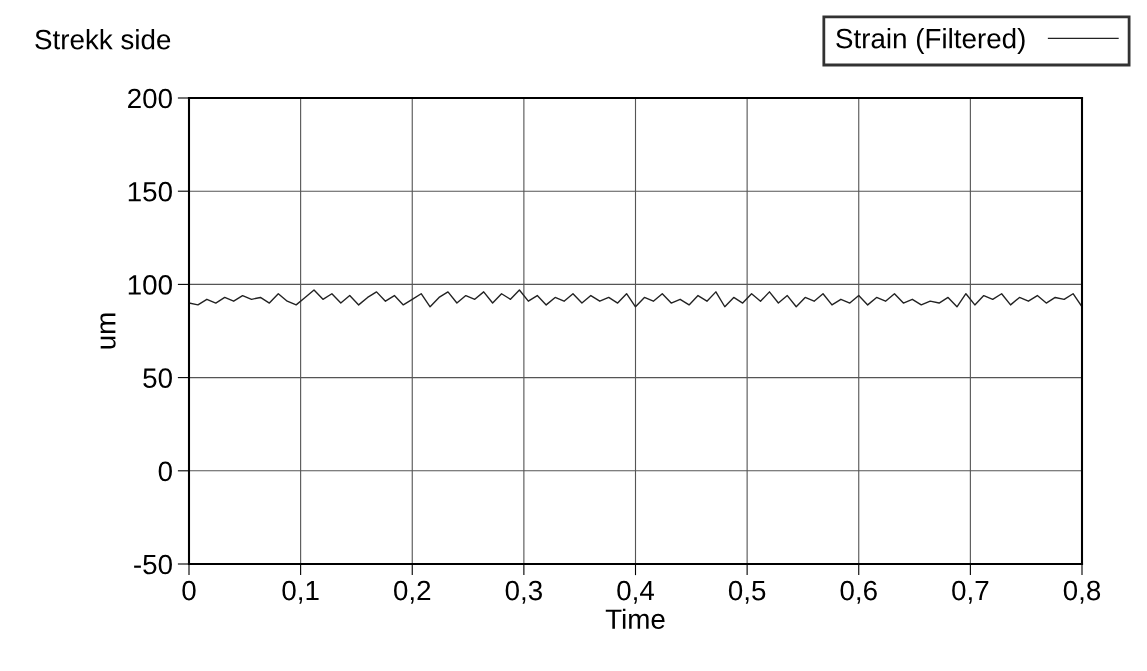 Image resolution: width=1147 pixels, height=671 pixels. I want to click on y-tick-label: 0, so click(165, 471).